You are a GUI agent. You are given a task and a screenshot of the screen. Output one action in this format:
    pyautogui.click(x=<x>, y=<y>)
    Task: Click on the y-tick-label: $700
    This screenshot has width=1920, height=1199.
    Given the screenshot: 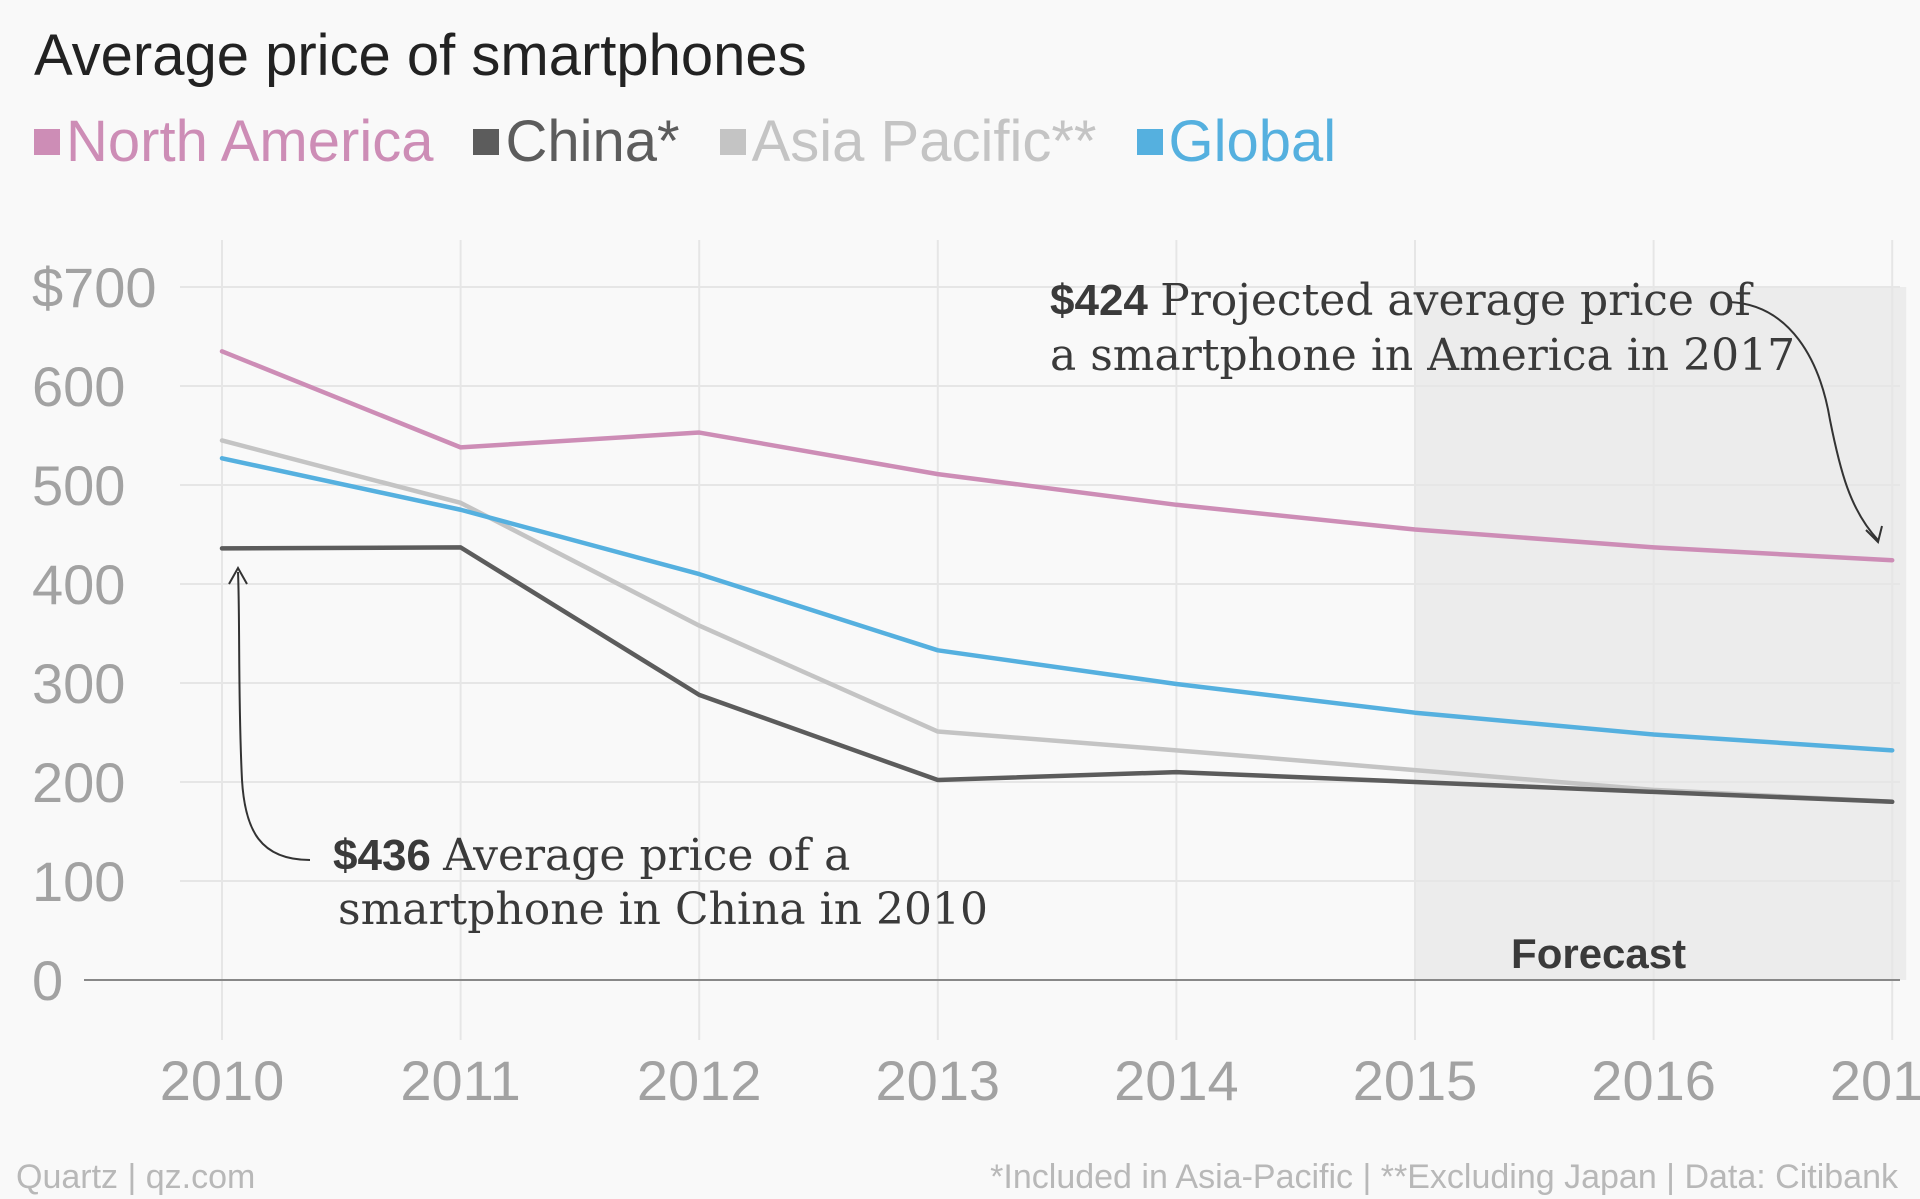 What is the action you would take?
    pyautogui.click(x=94, y=287)
    